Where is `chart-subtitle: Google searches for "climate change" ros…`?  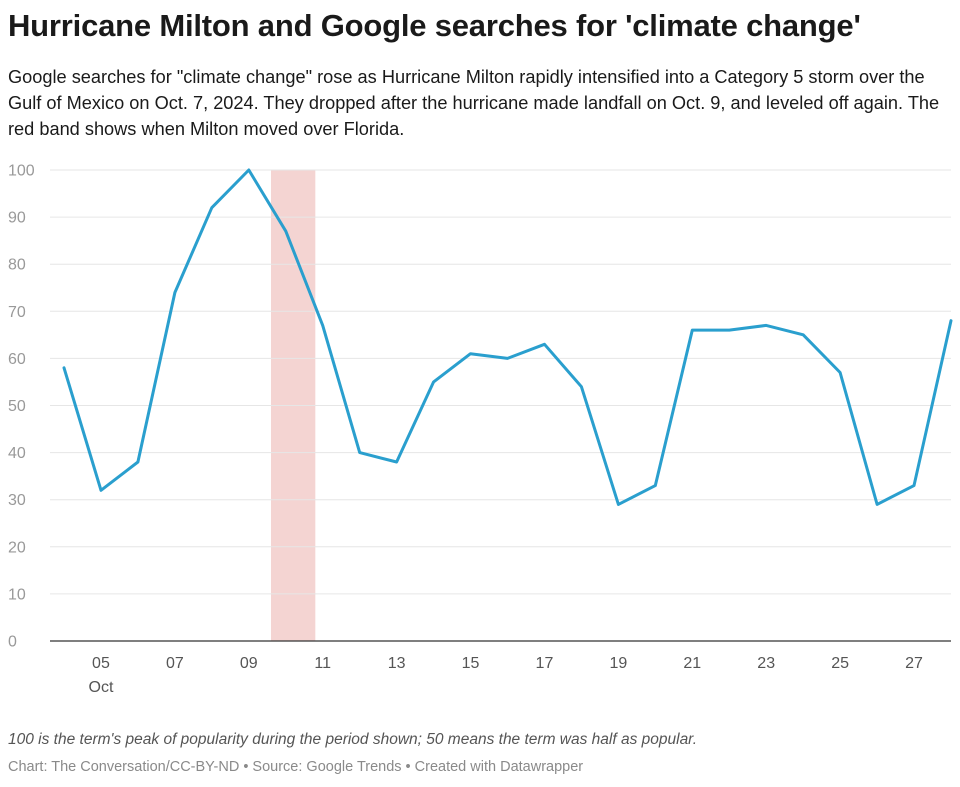
chart-subtitle: Google searches for "climate change" ros… is located at coordinates (474, 103).